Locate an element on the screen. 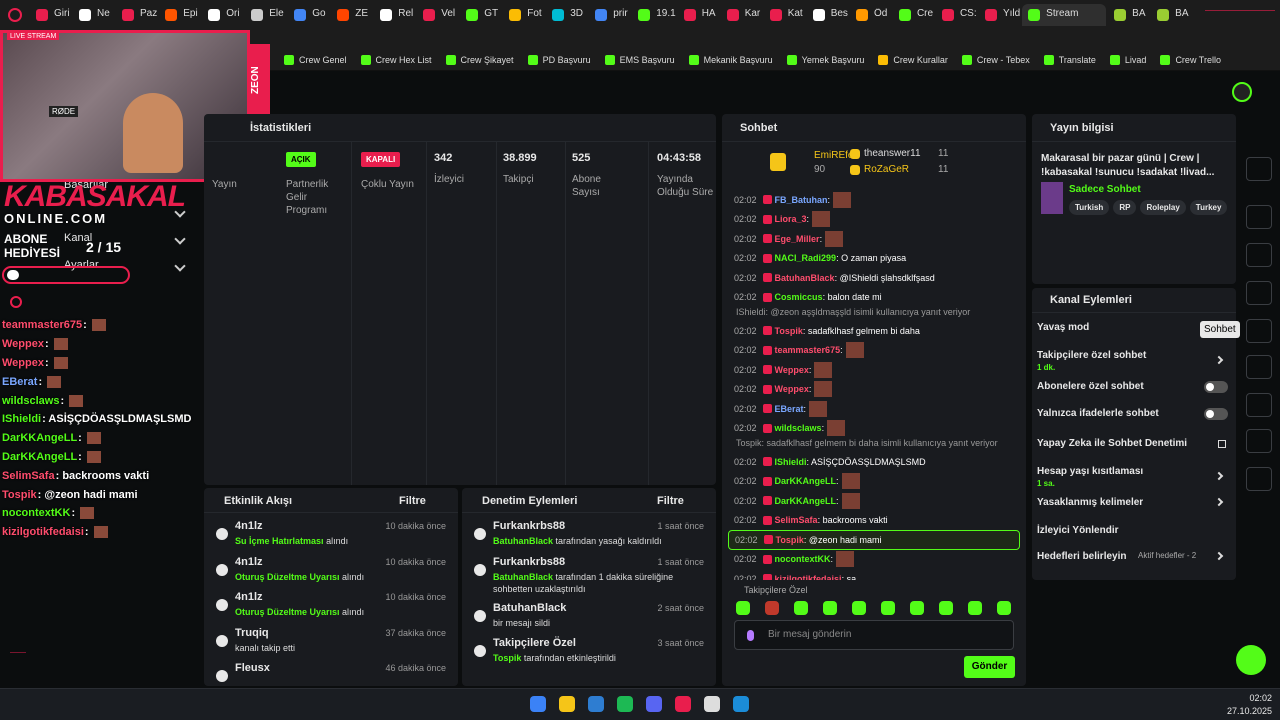  bookmark: Crew Şikayet is located at coordinates (479, 60).